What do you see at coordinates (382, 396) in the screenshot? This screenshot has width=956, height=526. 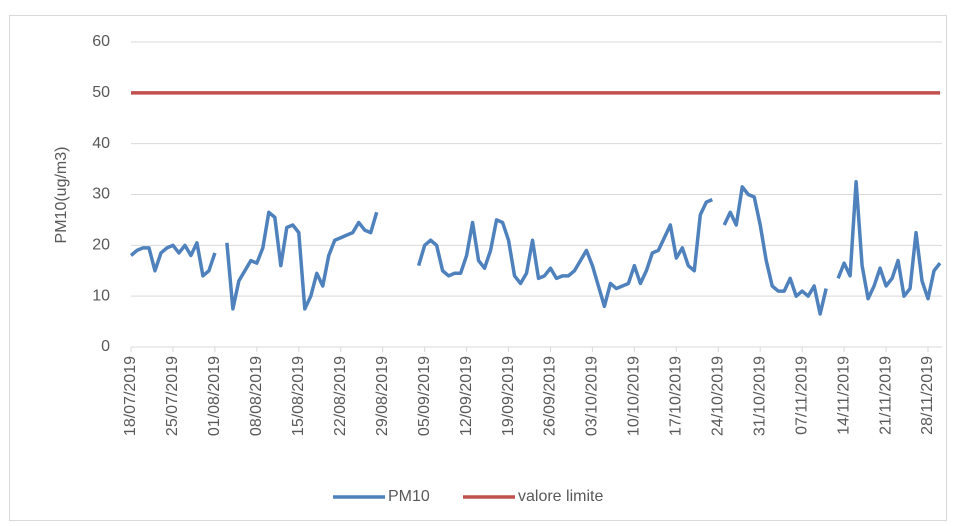 I see `x-tick-label: 29/08/2019` at bounding box center [382, 396].